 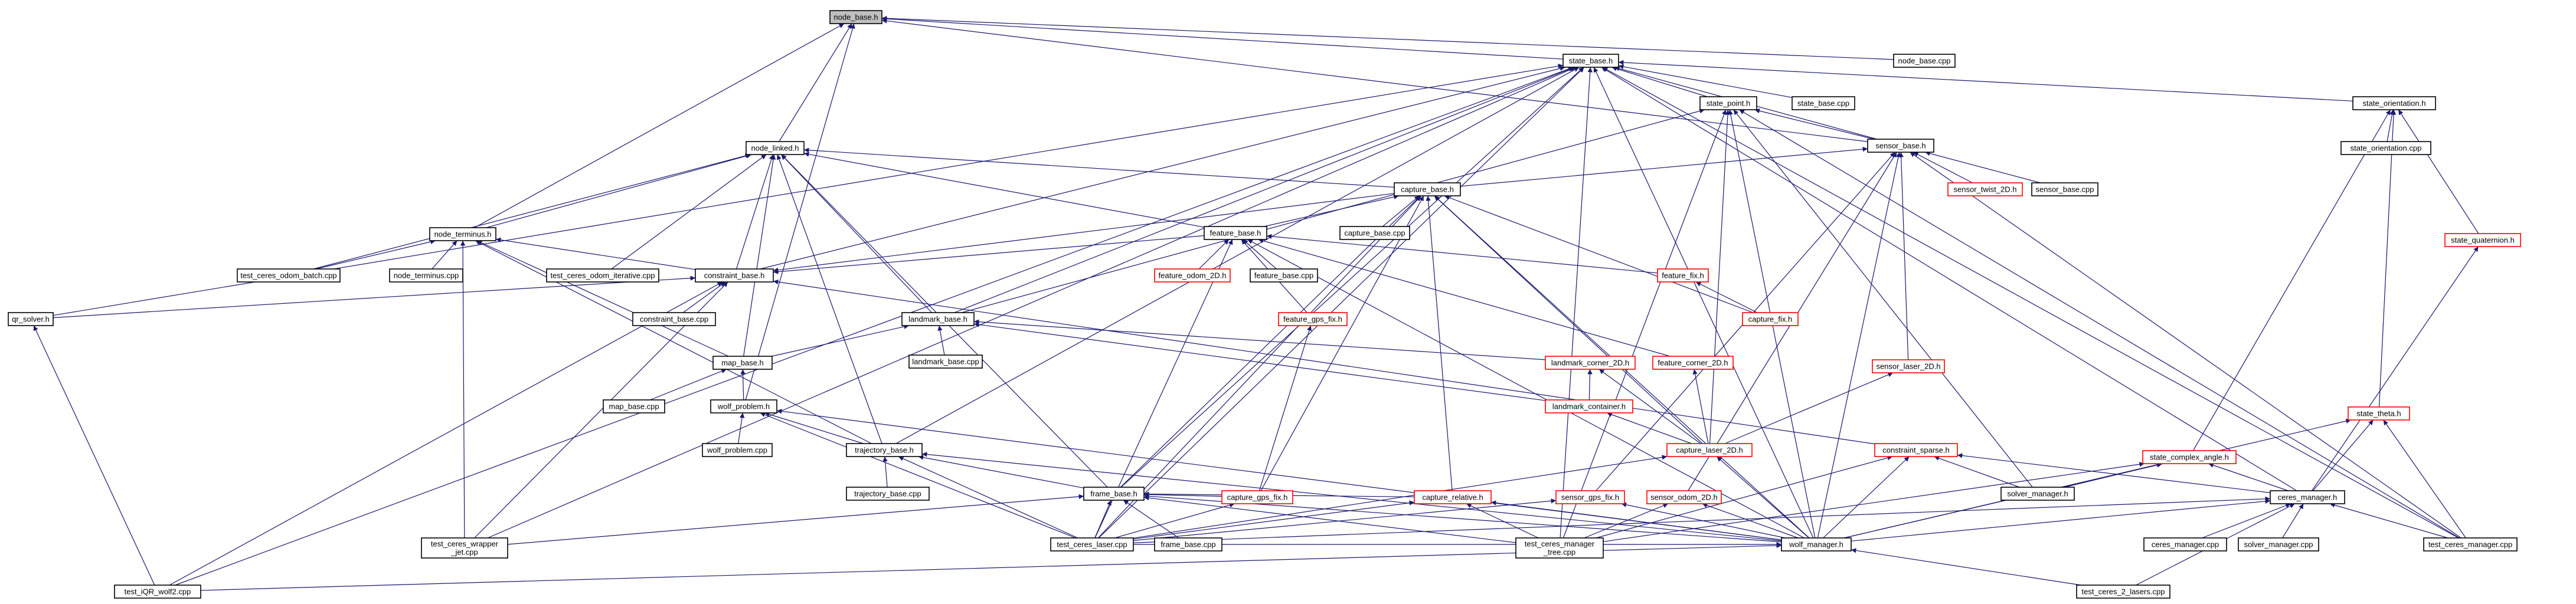 What do you see at coordinates (2482, 240) in the screenshot?
I see `node-state-quaternion-h: state_quaternion.h` at bounding box center [2482, 240].